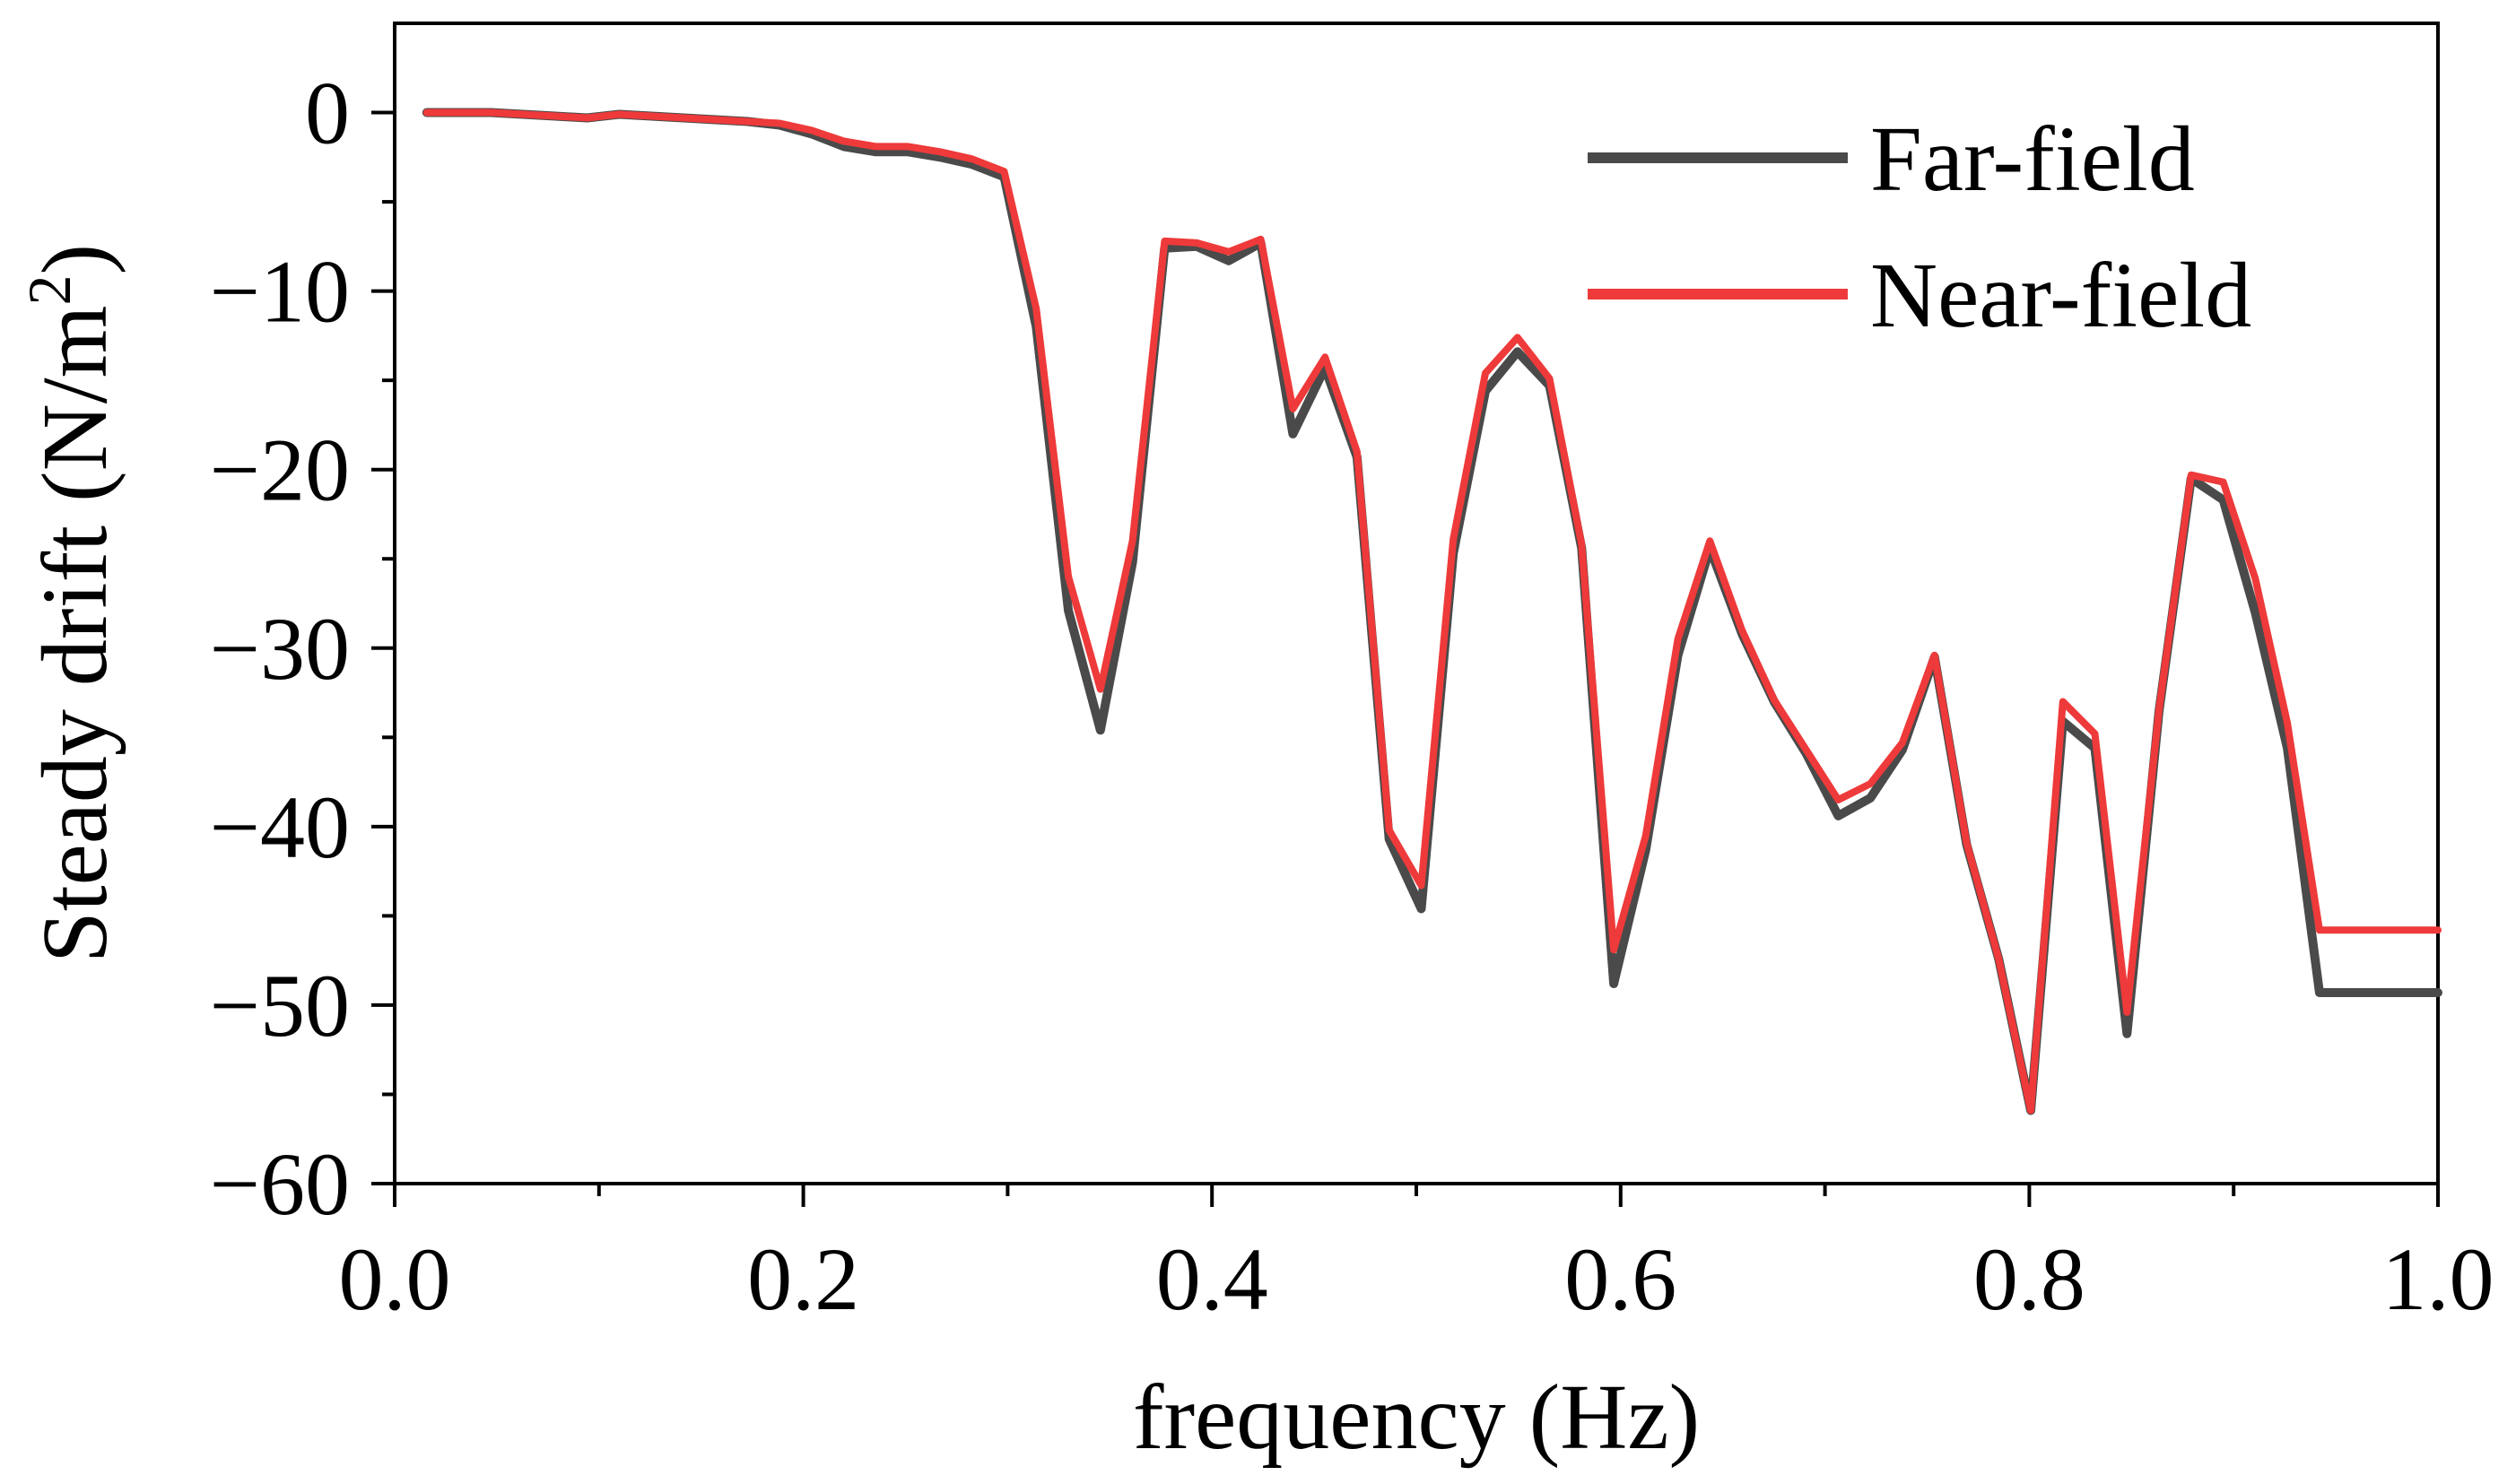 Image resolution: width=2516 pixels, height=1484 pixels. What do you see at coordinates (74, 635) in the screenshot?
I see `y-axis-title-main: Steady drift (N/m` at bounding box center [74, 635].